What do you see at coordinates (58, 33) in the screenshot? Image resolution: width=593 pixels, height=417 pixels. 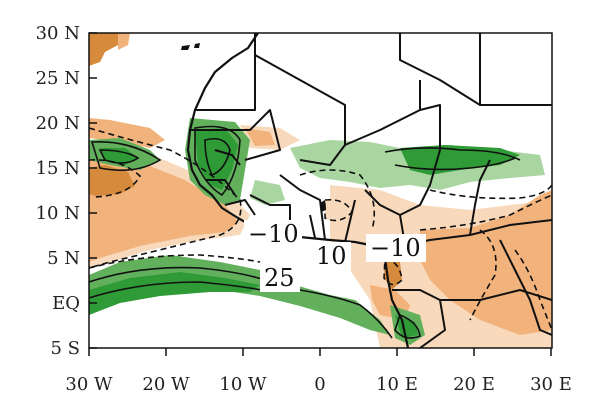 I see `y-tick-label: 30 N` at bounding box center [58, 33].